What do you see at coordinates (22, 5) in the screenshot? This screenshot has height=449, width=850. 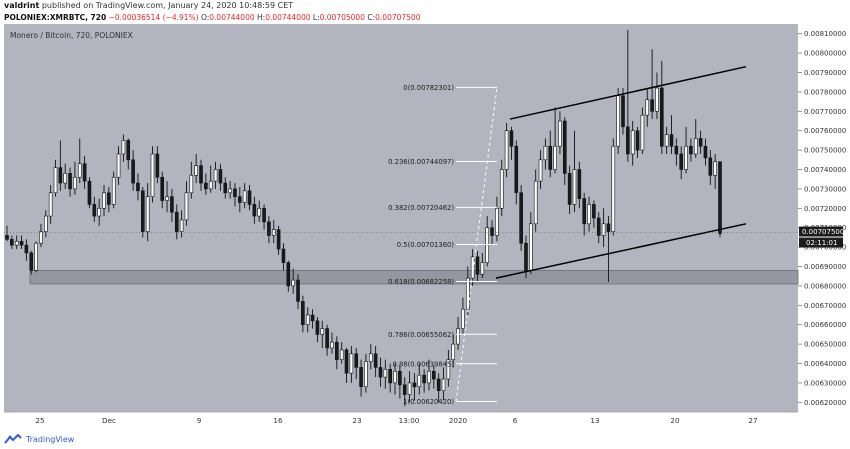 I see `author-name: valdrint` at bounding box center [22, 5].